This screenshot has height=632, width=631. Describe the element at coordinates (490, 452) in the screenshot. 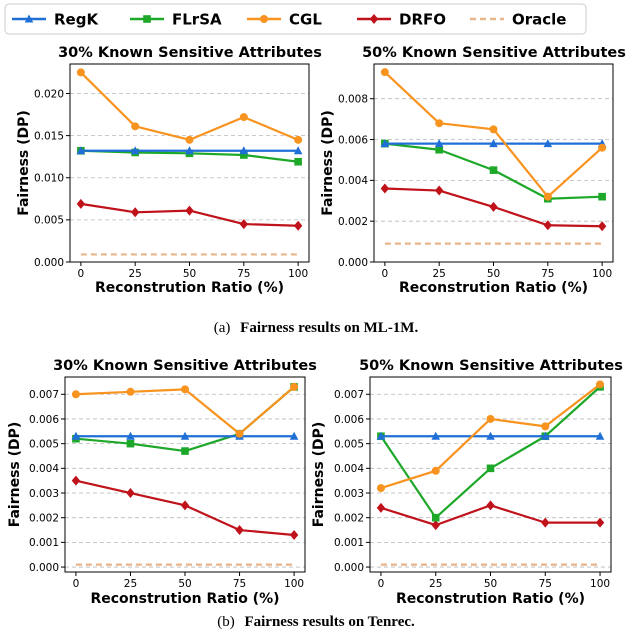

I see `series-line-flrsa` at that location.